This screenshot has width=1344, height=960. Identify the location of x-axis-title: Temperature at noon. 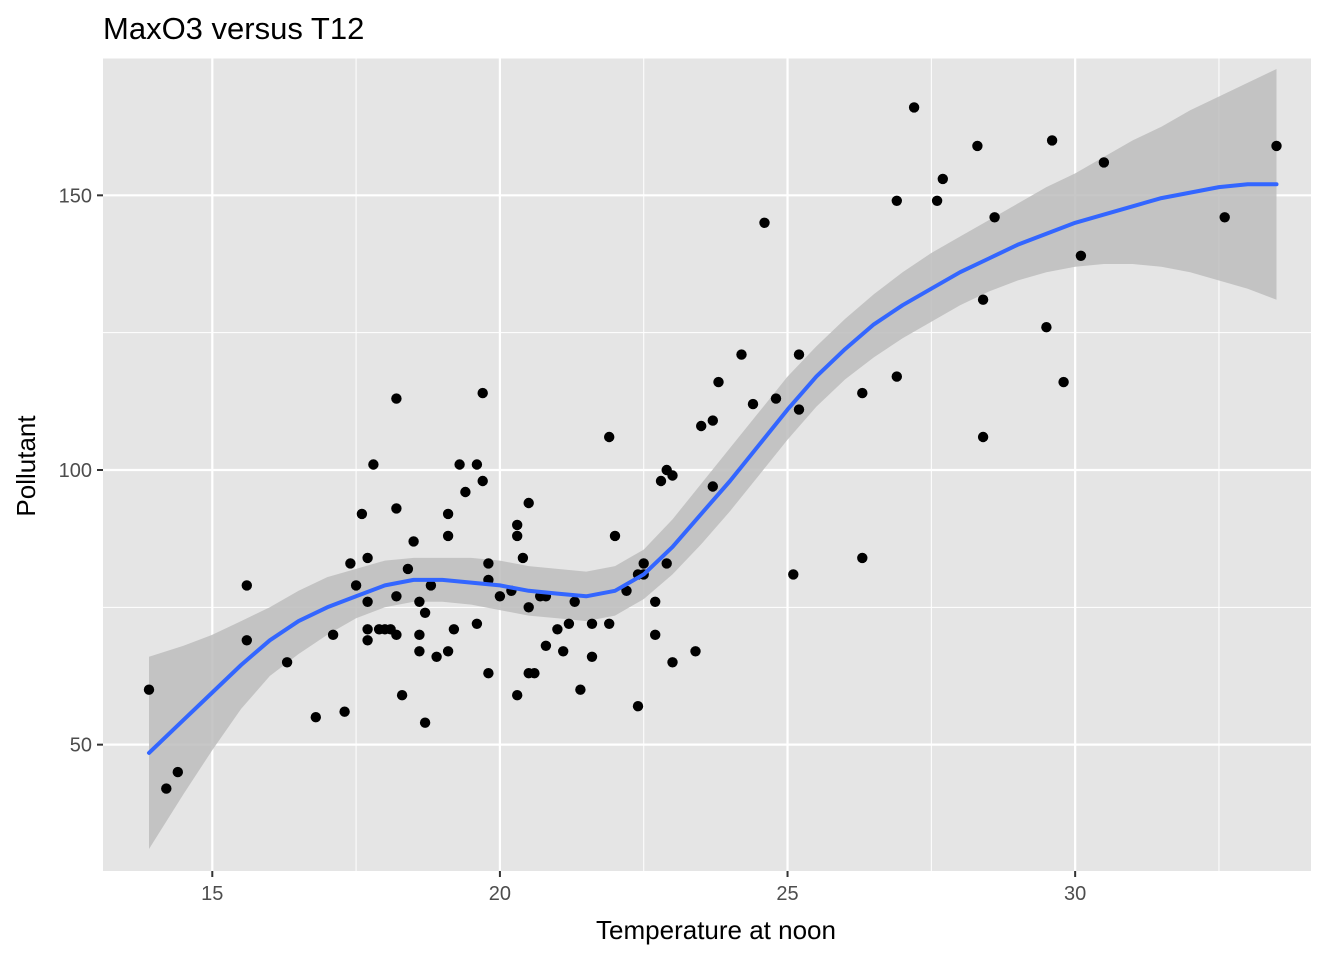
(716, 930).